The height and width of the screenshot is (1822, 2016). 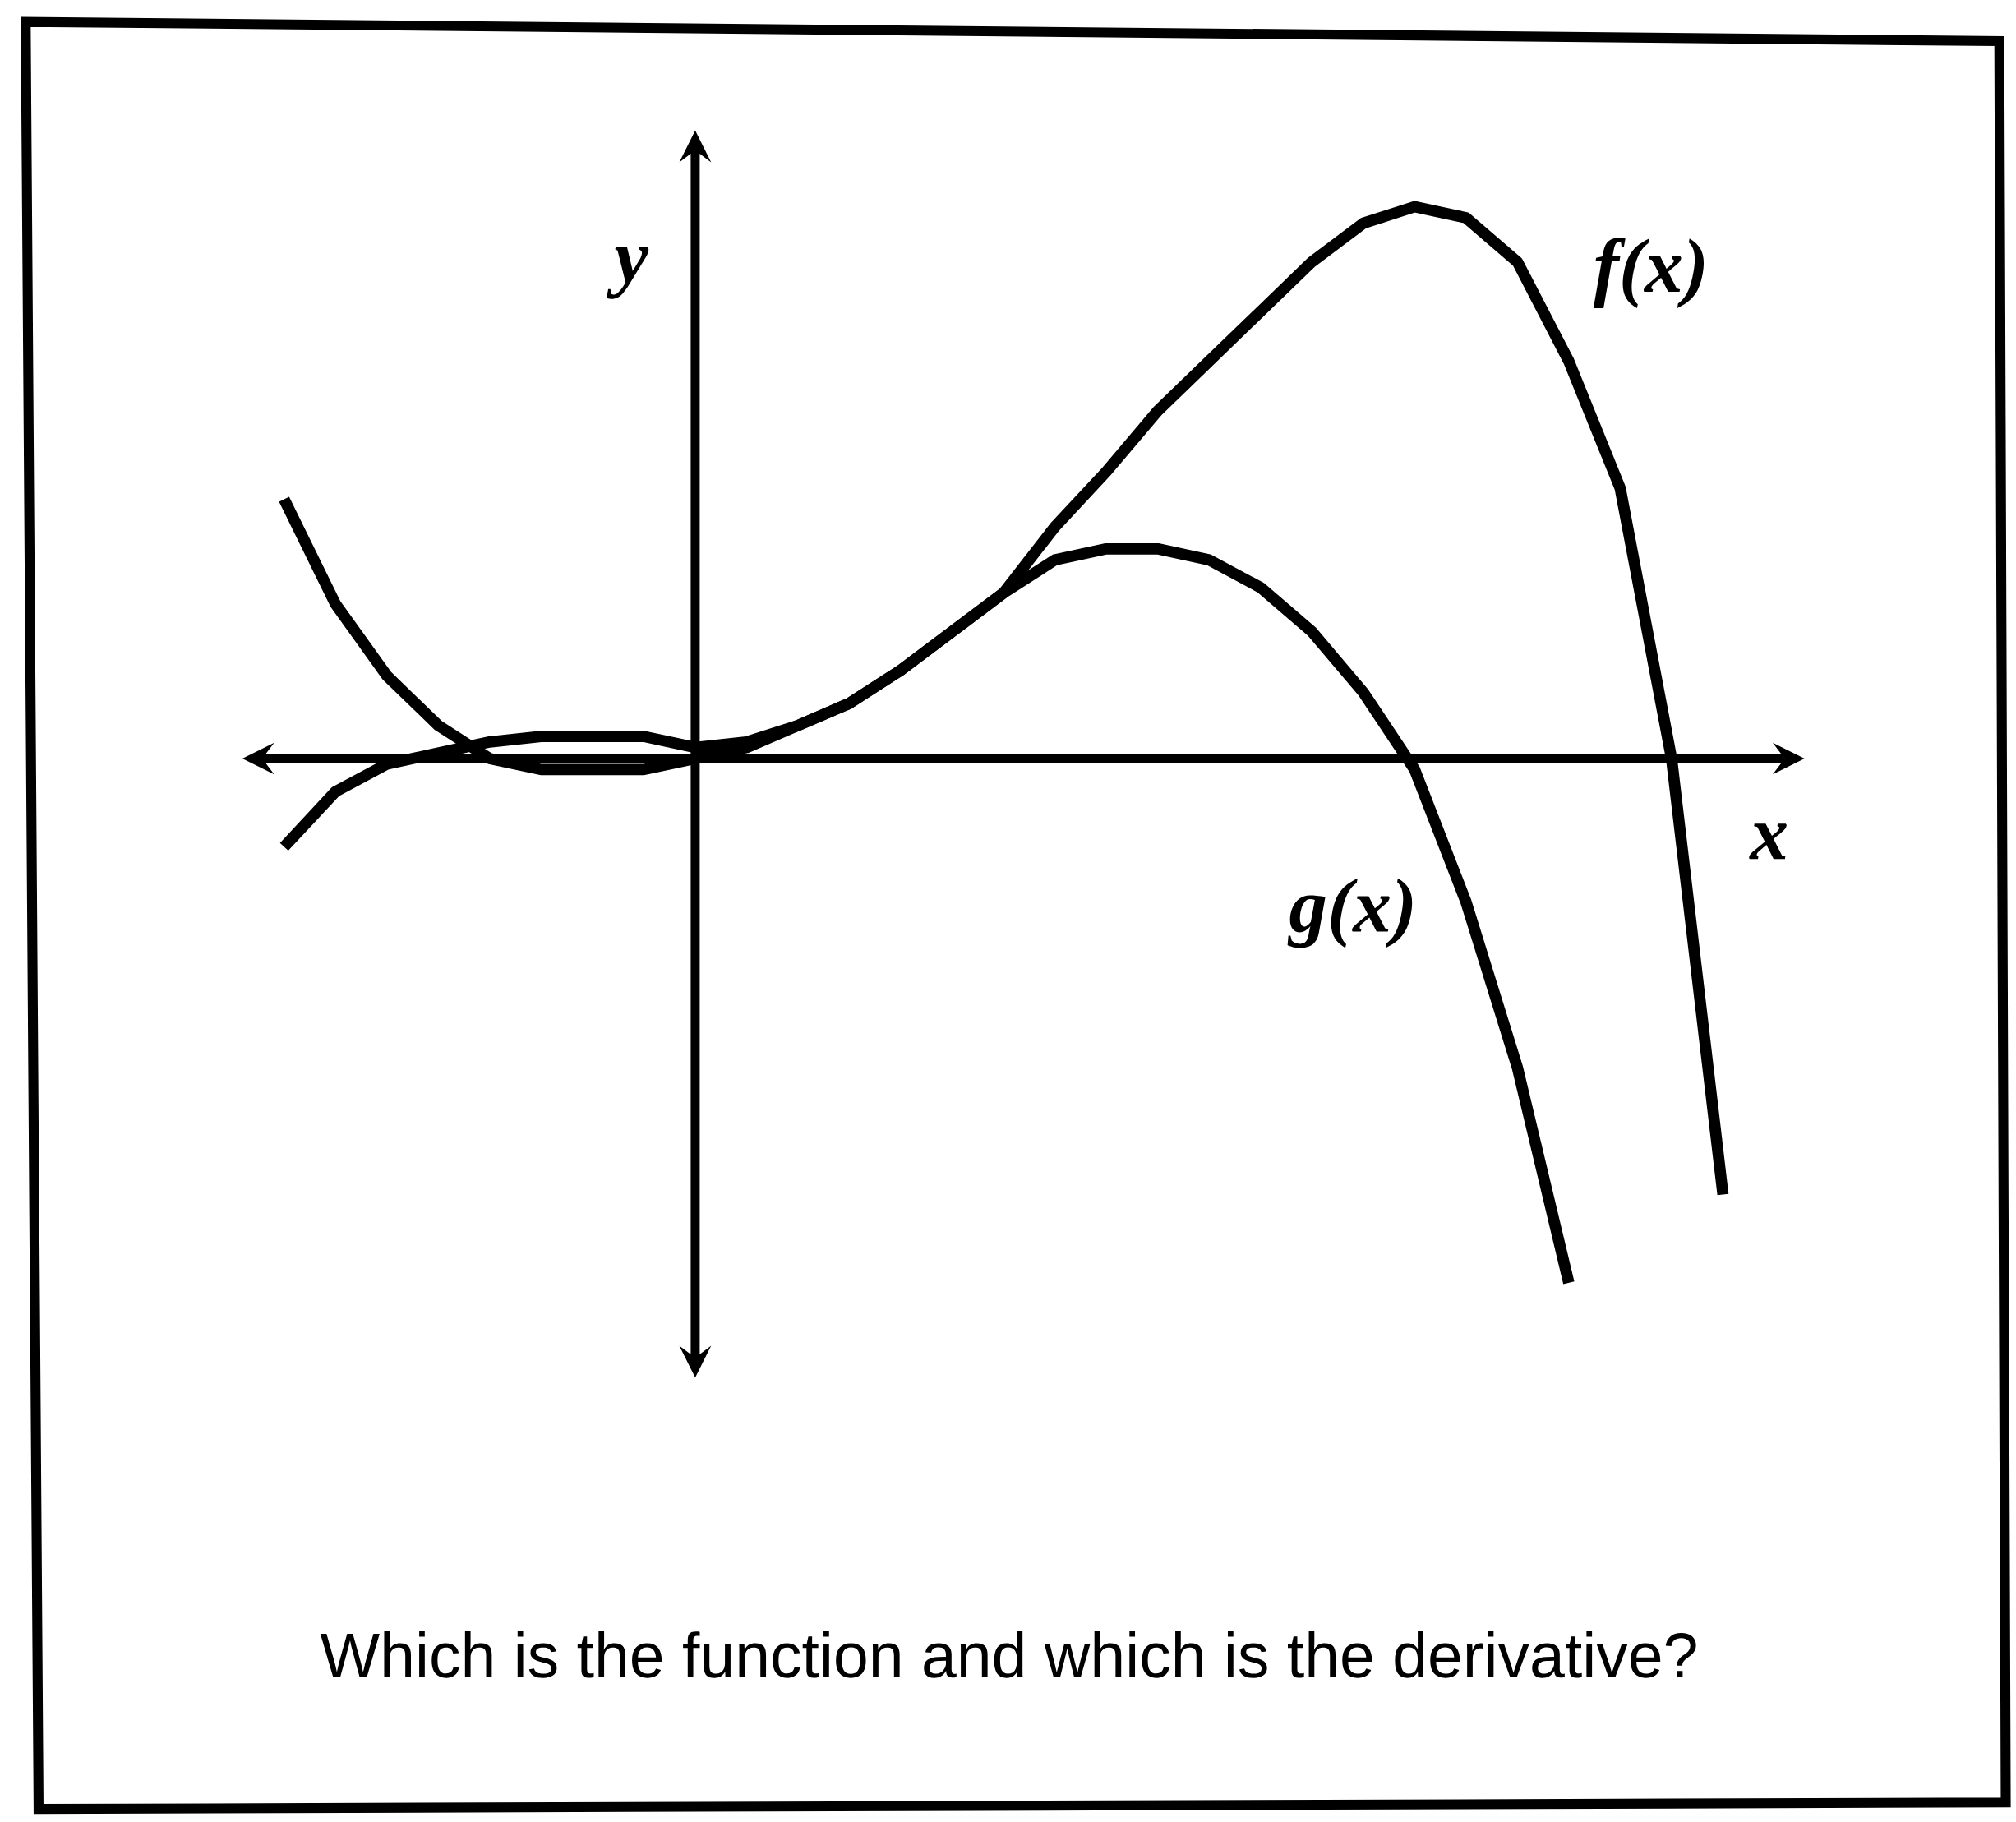 What do you see at coordinates (628, 273) in the screenshot?
I see `y-axis-title: y` at bounding box center [628, 273].